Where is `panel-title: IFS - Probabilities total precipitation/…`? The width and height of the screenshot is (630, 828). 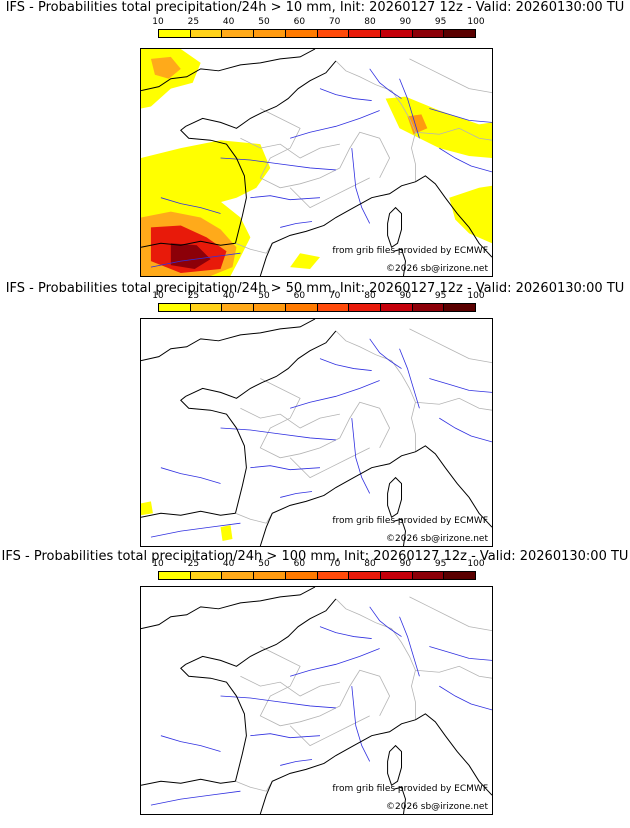
panel-title: IFS - Probabilities total precipitation/… is located at coordinates (315, 288).